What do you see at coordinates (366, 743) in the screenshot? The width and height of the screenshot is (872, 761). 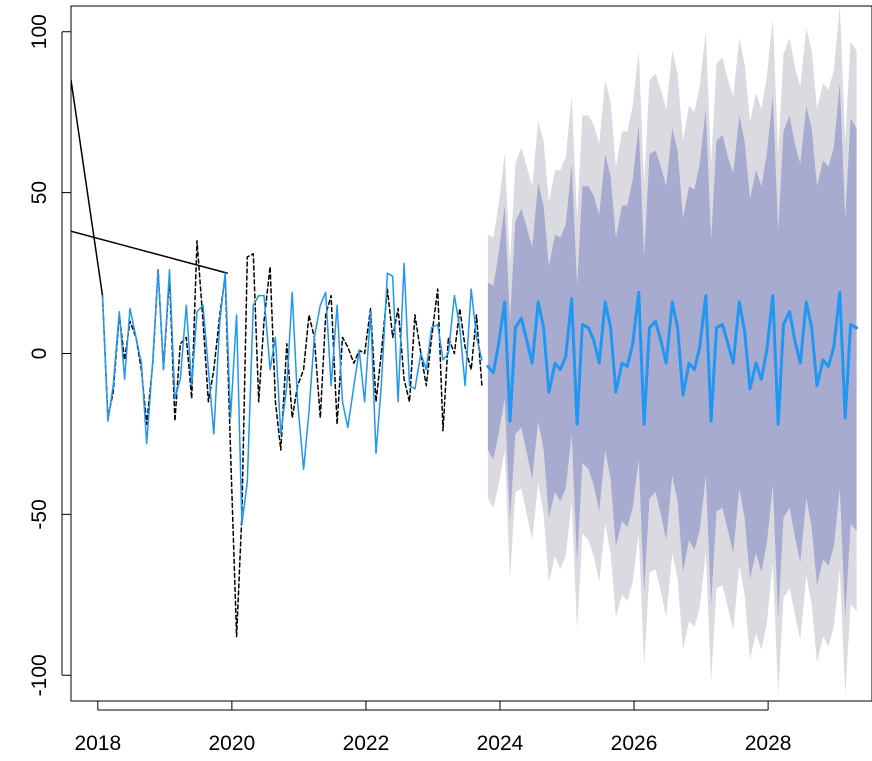 I see `x-tick-label: 2022` at bounding box center [366, 743].